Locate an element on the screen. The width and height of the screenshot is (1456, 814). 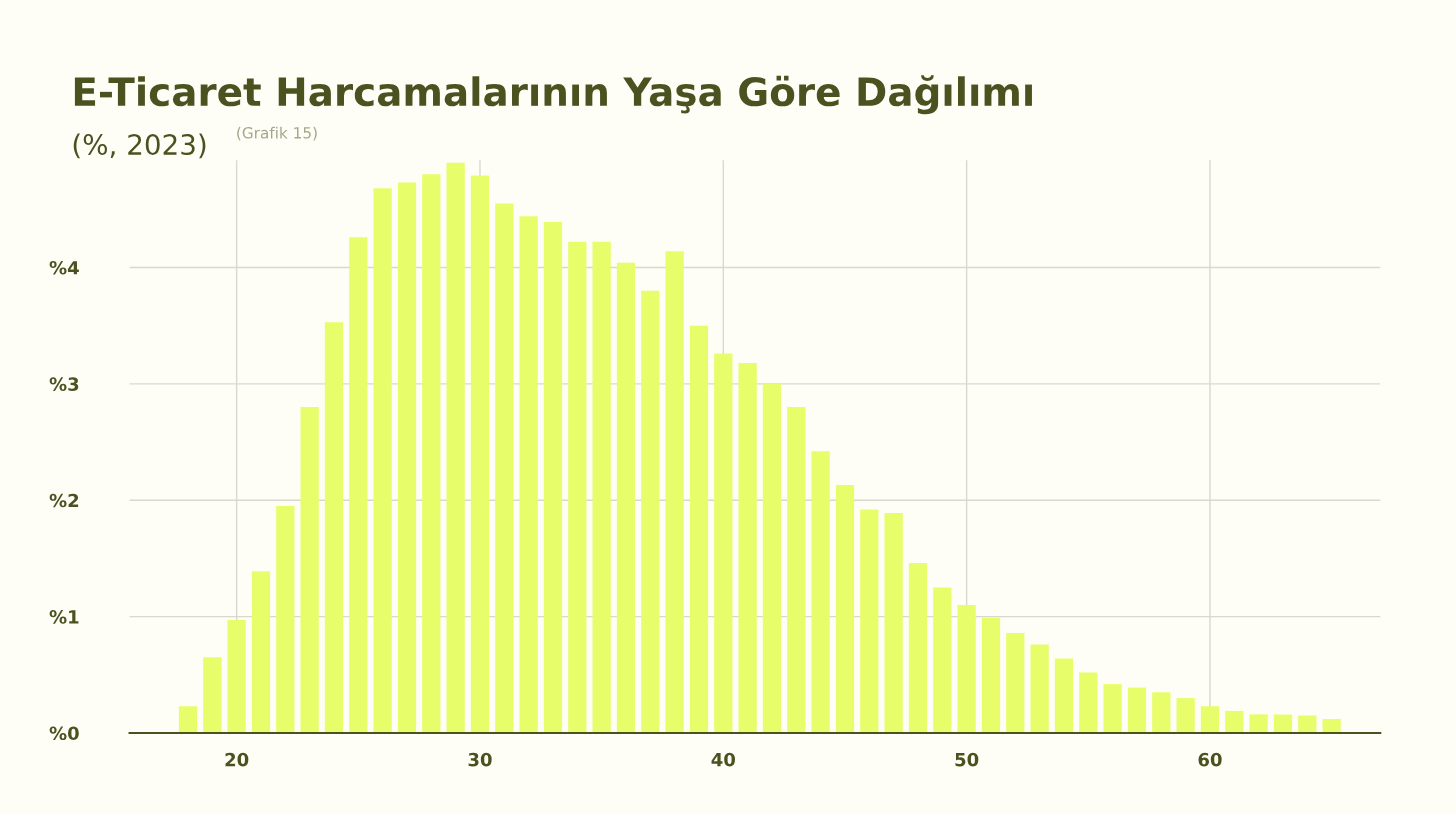
x-tick-label: 50 is located at coordinates (967, 759).